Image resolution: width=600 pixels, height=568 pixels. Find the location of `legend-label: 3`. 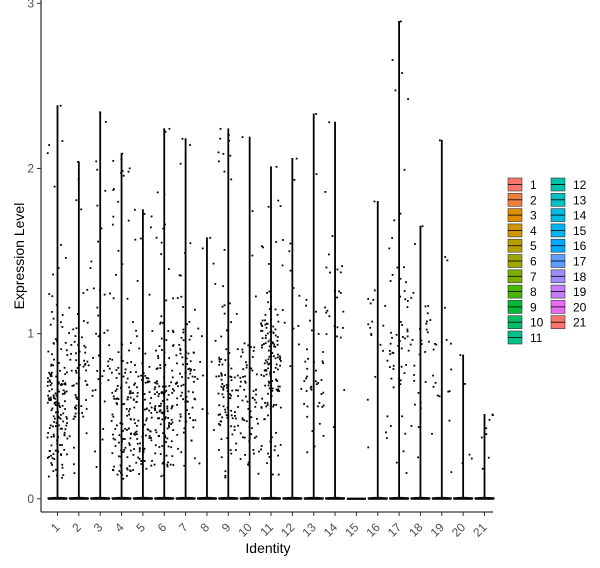

legend-label: 3 is located at coordinates (533, 216).